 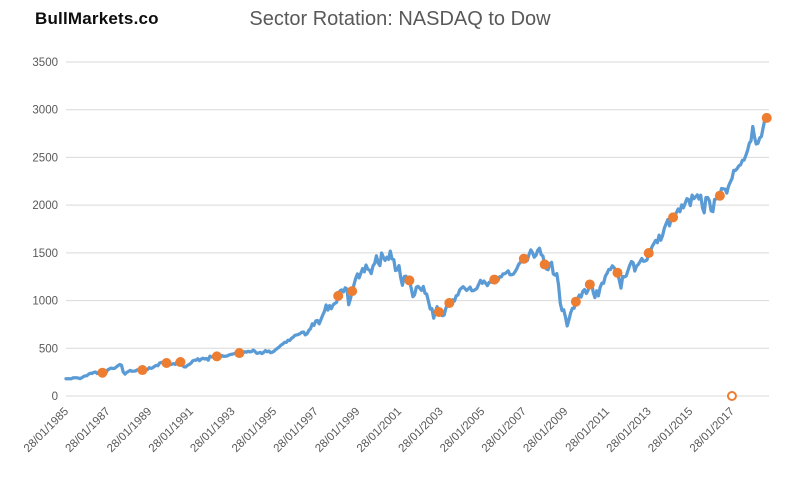 I want to click on y-axis-tick-label: 0, so click(x=55, y=397).